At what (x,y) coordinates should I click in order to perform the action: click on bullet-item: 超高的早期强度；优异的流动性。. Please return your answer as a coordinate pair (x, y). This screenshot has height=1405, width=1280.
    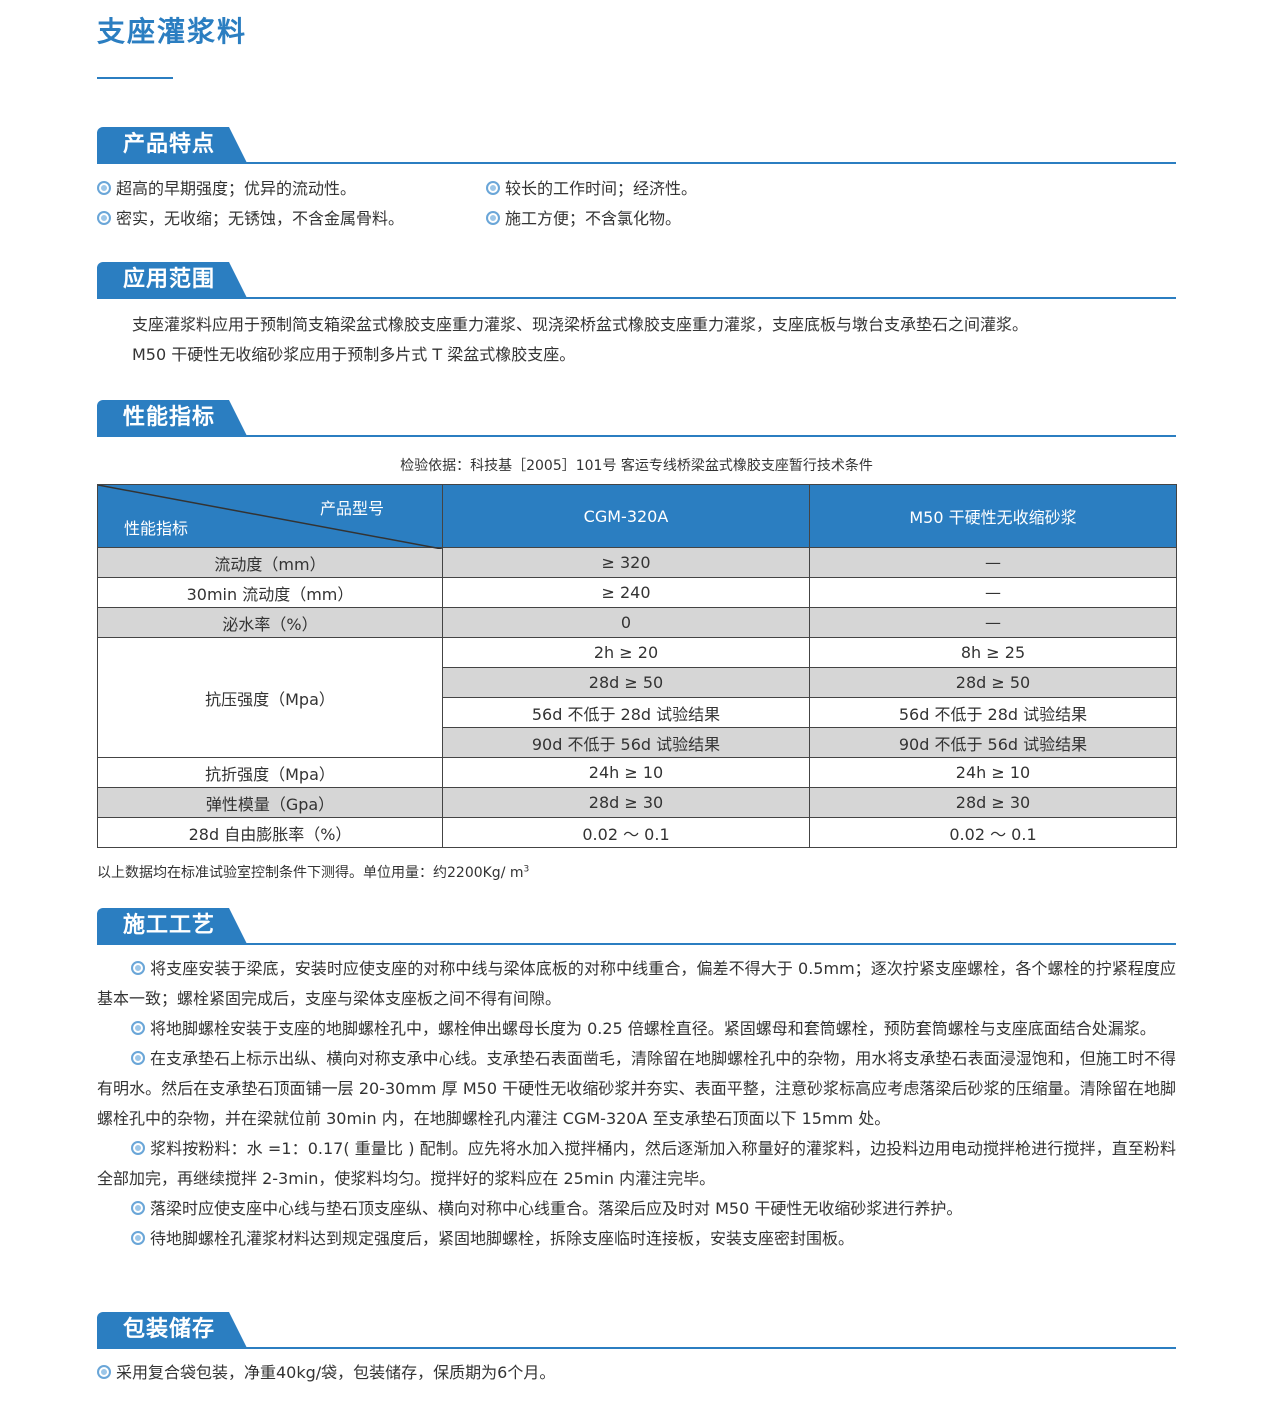
    Looking at the image, I should click on (226, 189).